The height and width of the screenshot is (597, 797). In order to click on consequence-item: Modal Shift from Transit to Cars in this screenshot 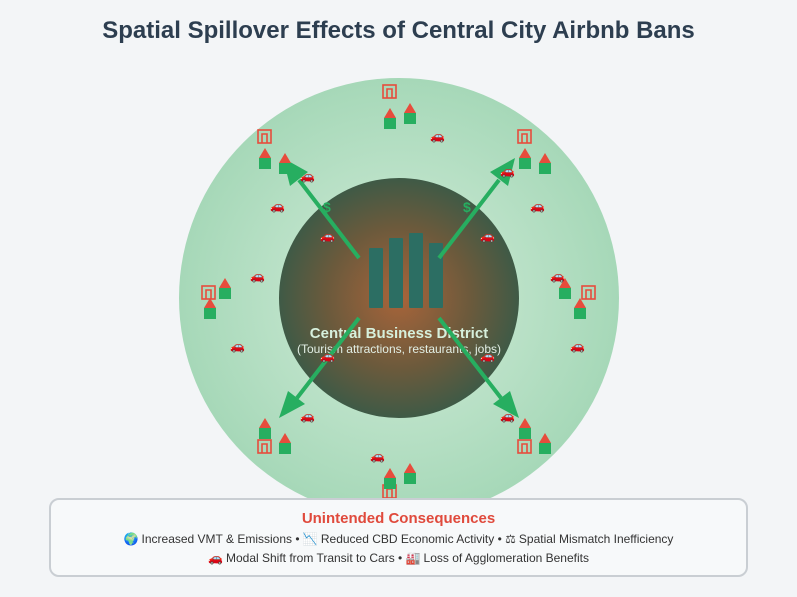, I will do `click(310, 558)`.